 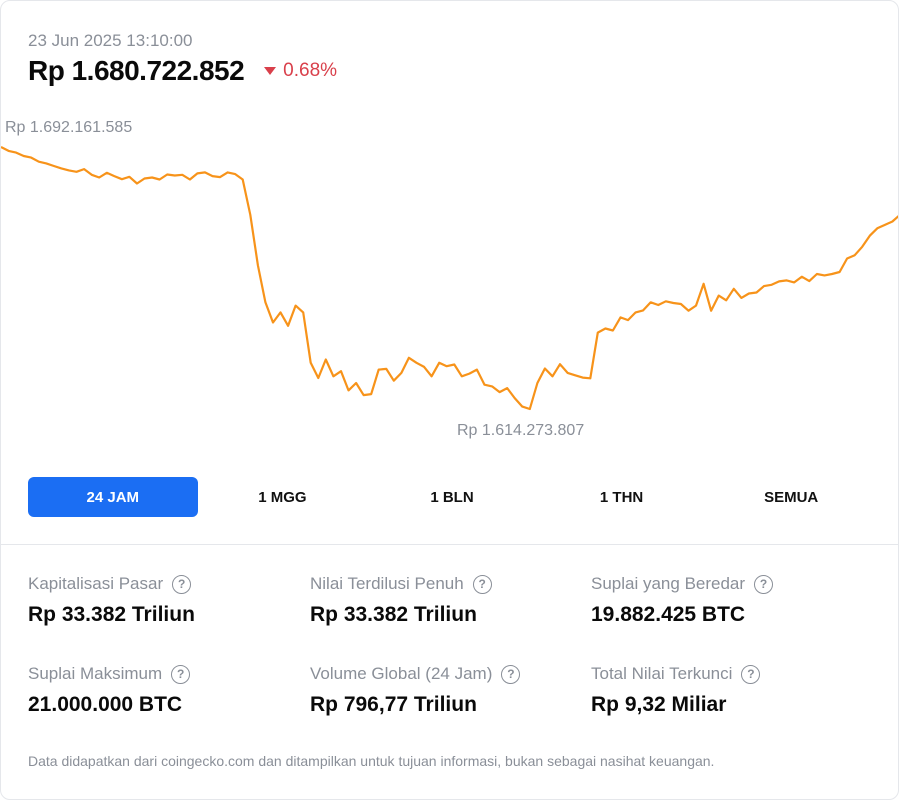 What do you see at coordinates (109, 690) in the screenshot?
I see `stat-max-supply: Suplai Maksimum? 21.000.000 BTC` at bounding box center [109, 690].